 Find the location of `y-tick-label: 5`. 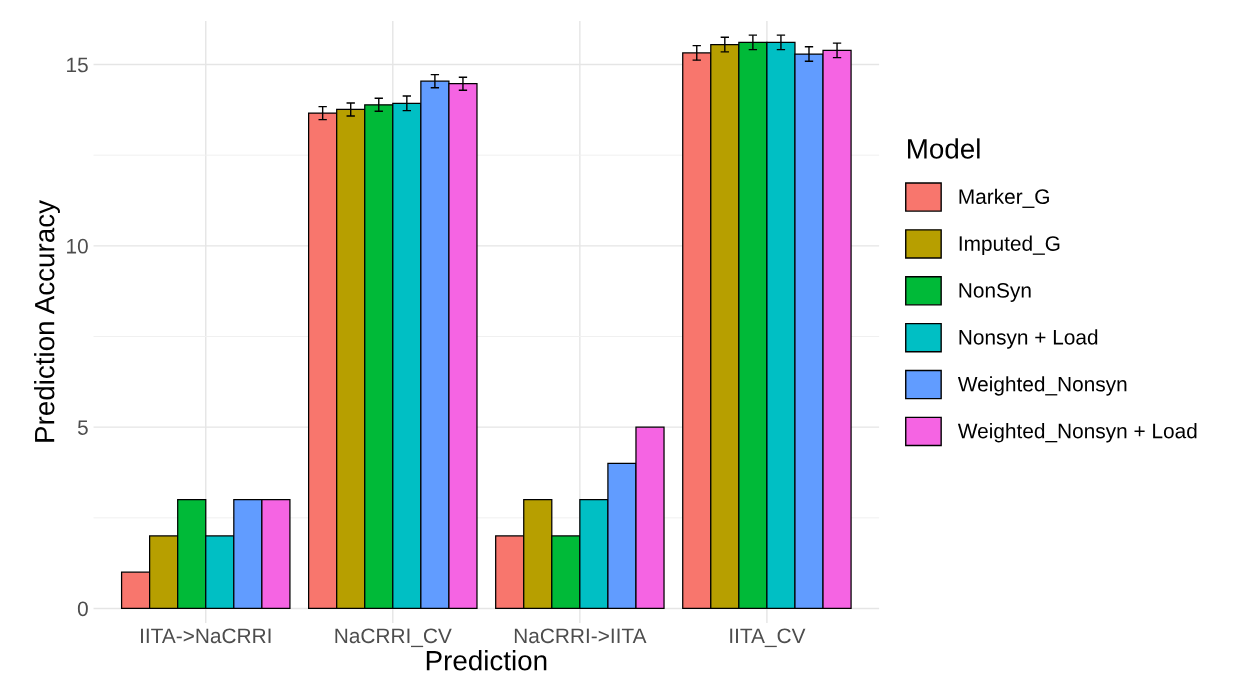

y-tick-label: 5 is located at coordinates (82, 427).